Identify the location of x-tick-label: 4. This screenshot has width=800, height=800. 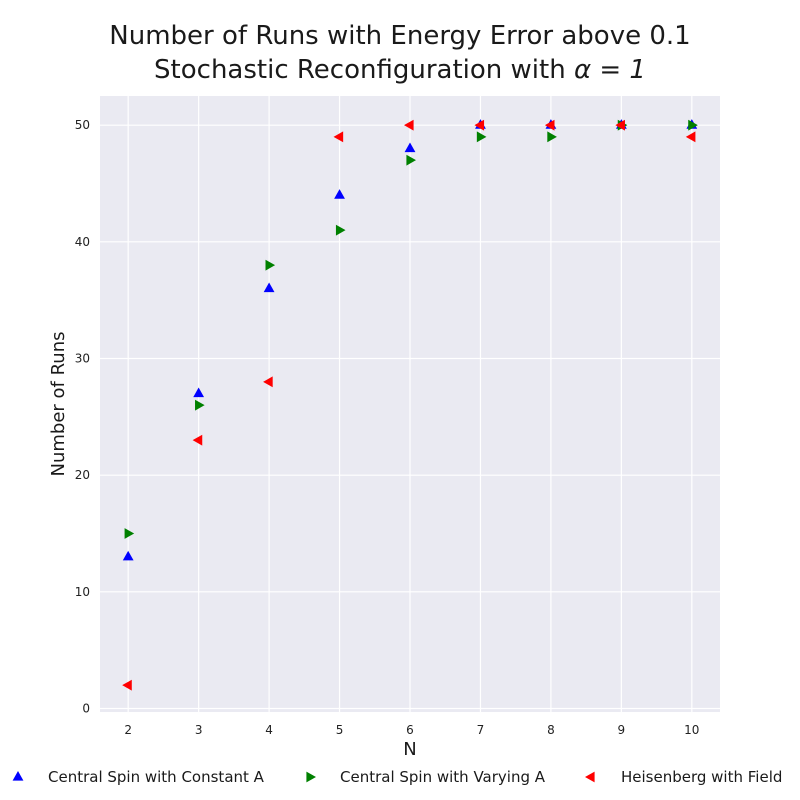
(269, 730).